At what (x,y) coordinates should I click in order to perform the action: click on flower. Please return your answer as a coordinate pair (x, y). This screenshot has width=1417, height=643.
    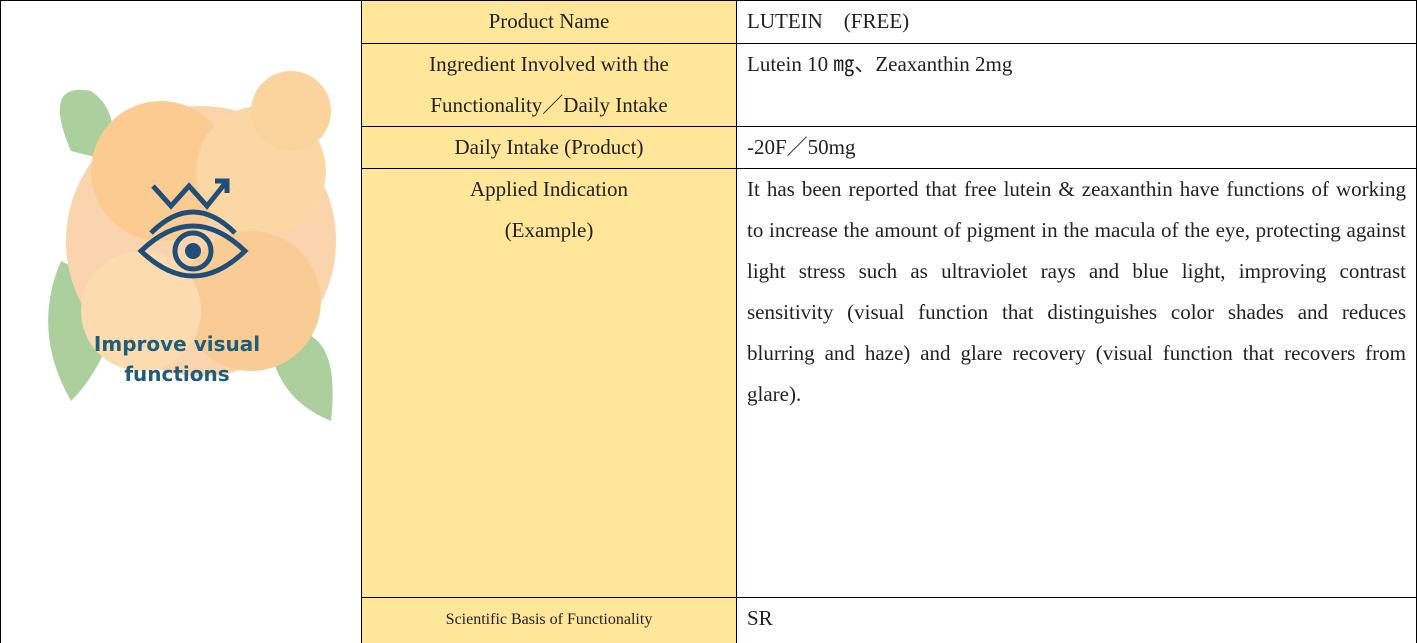
    Looking at the image, I should click on (192, 246).